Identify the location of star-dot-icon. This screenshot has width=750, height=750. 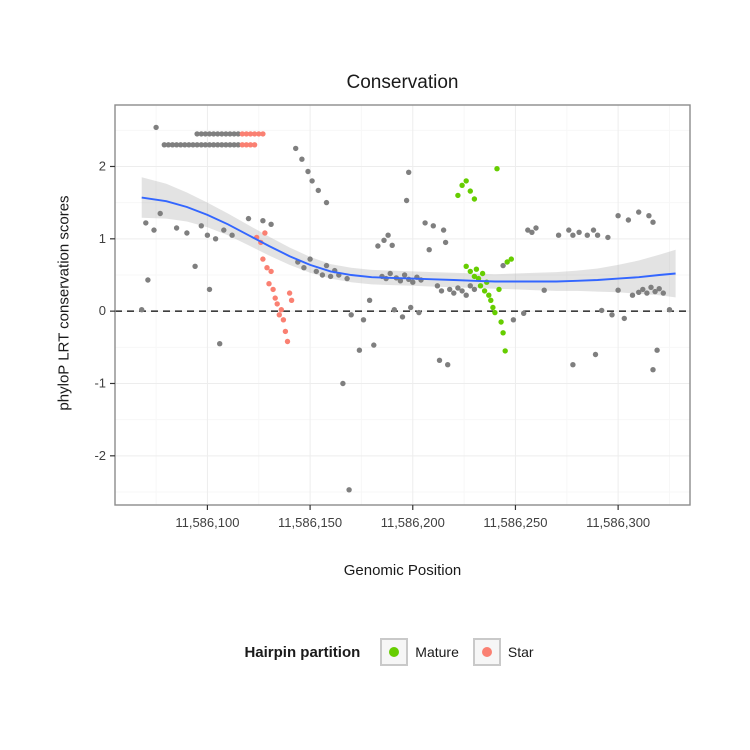
(486, 652).